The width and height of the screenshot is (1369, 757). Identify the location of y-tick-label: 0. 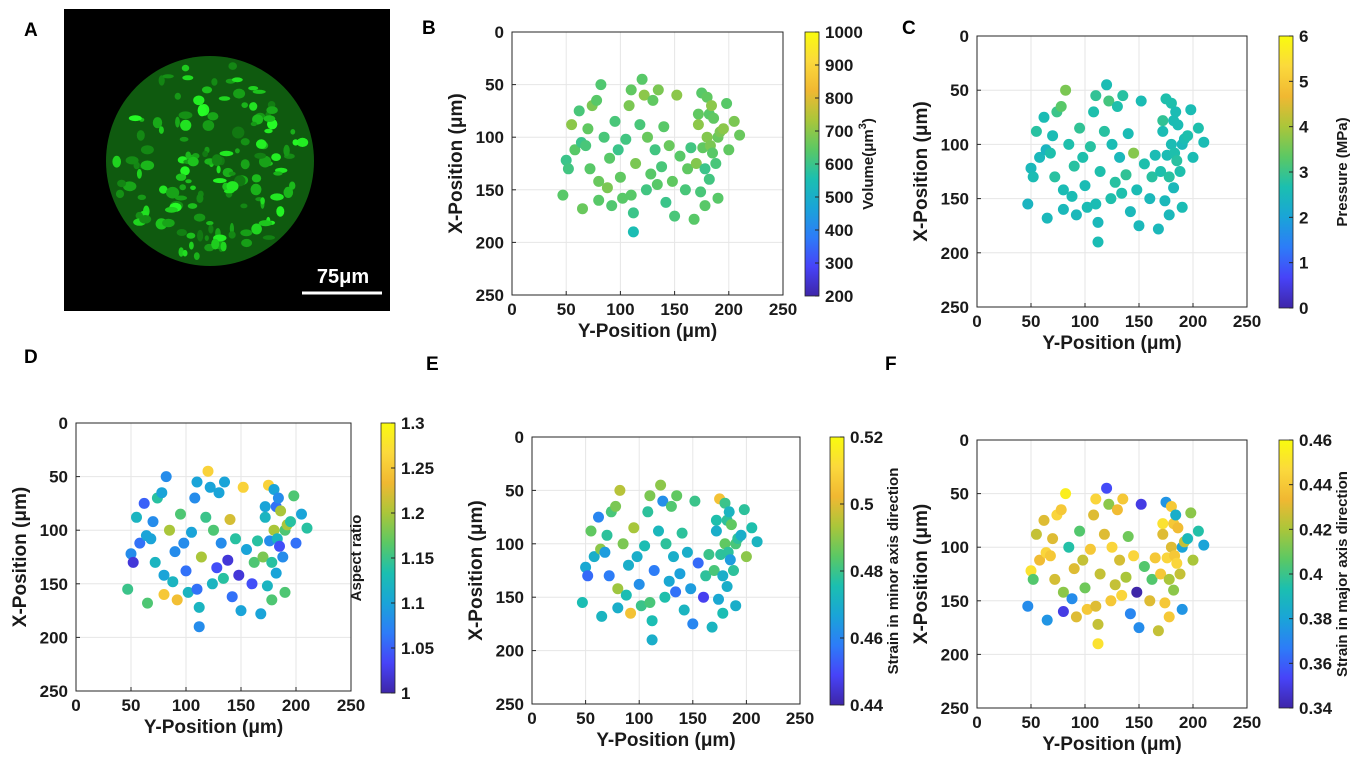
(519, 437).